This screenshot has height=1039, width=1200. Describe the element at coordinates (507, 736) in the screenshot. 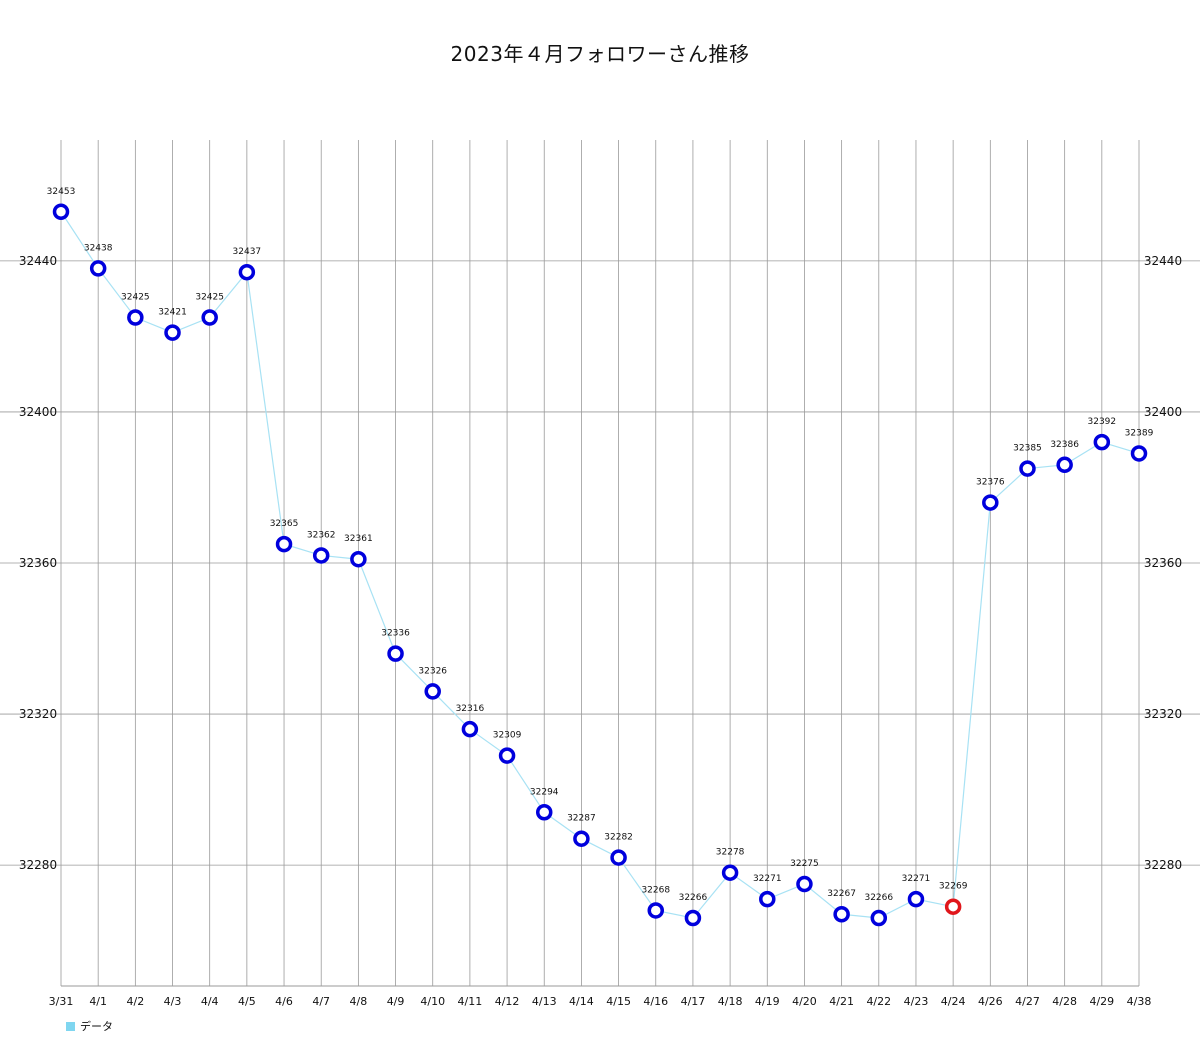

I see `data-label: 32309` at that location.